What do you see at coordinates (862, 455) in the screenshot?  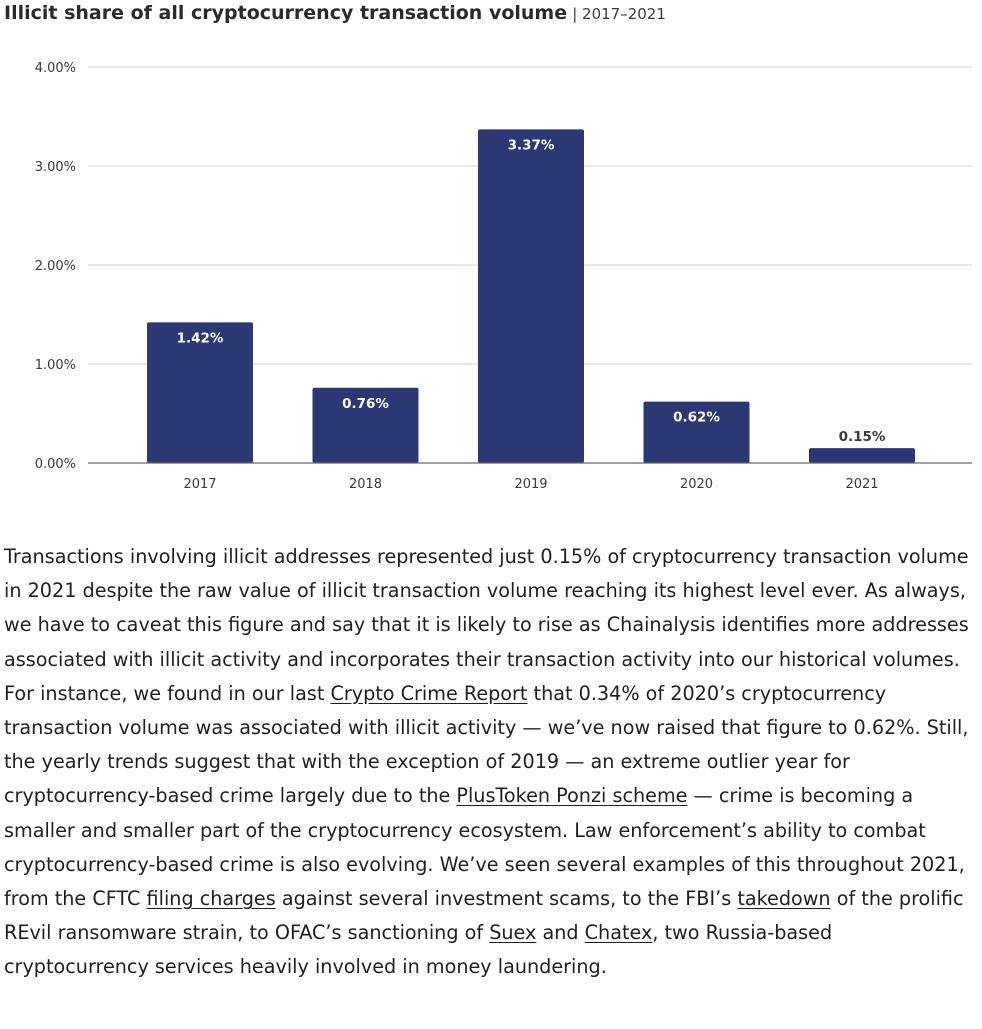 I see `bar-2021` at bounding box center [862, 455].